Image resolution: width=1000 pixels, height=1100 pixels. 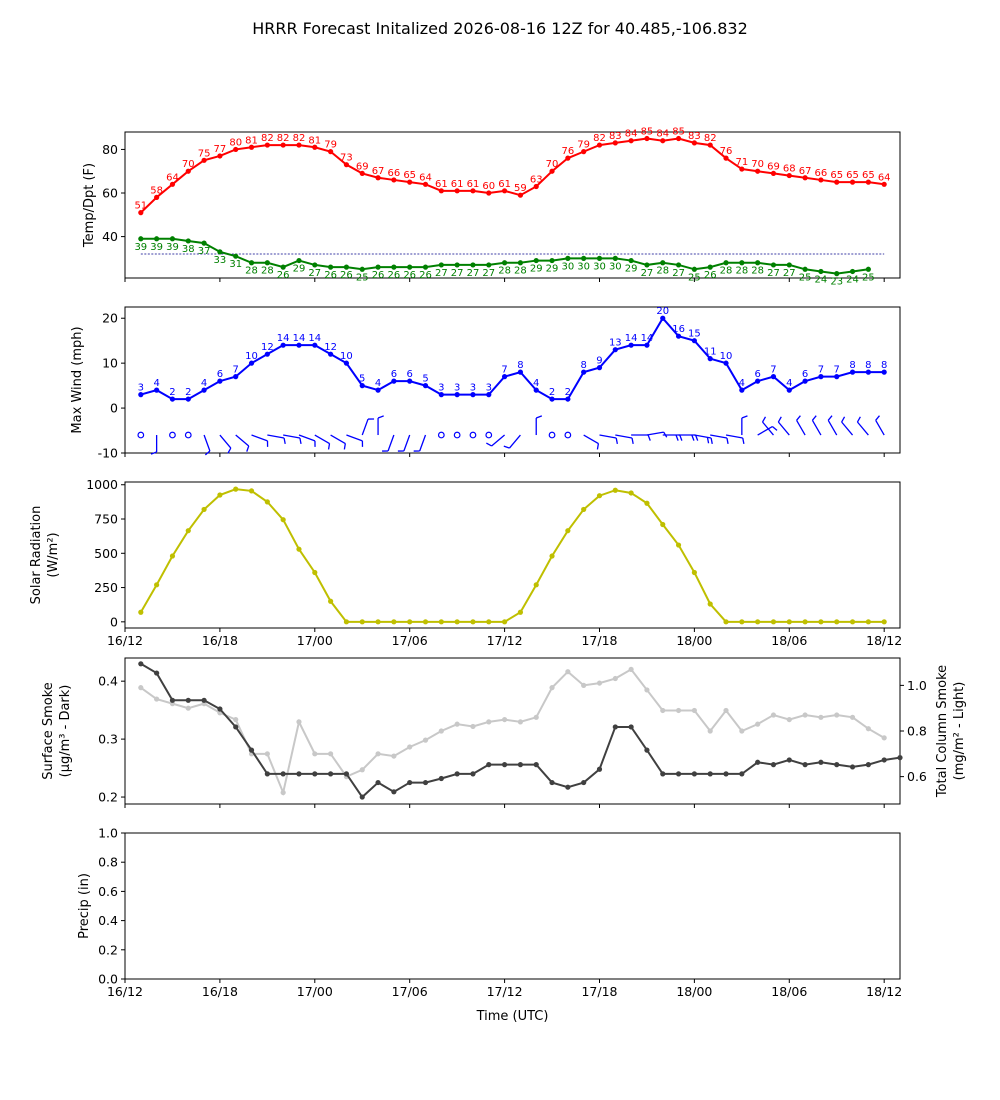 What do you see at coordinates (108, 949) in the screenshot?
I see `y-tick-label: 0.2` at bounding box center [108, 949].